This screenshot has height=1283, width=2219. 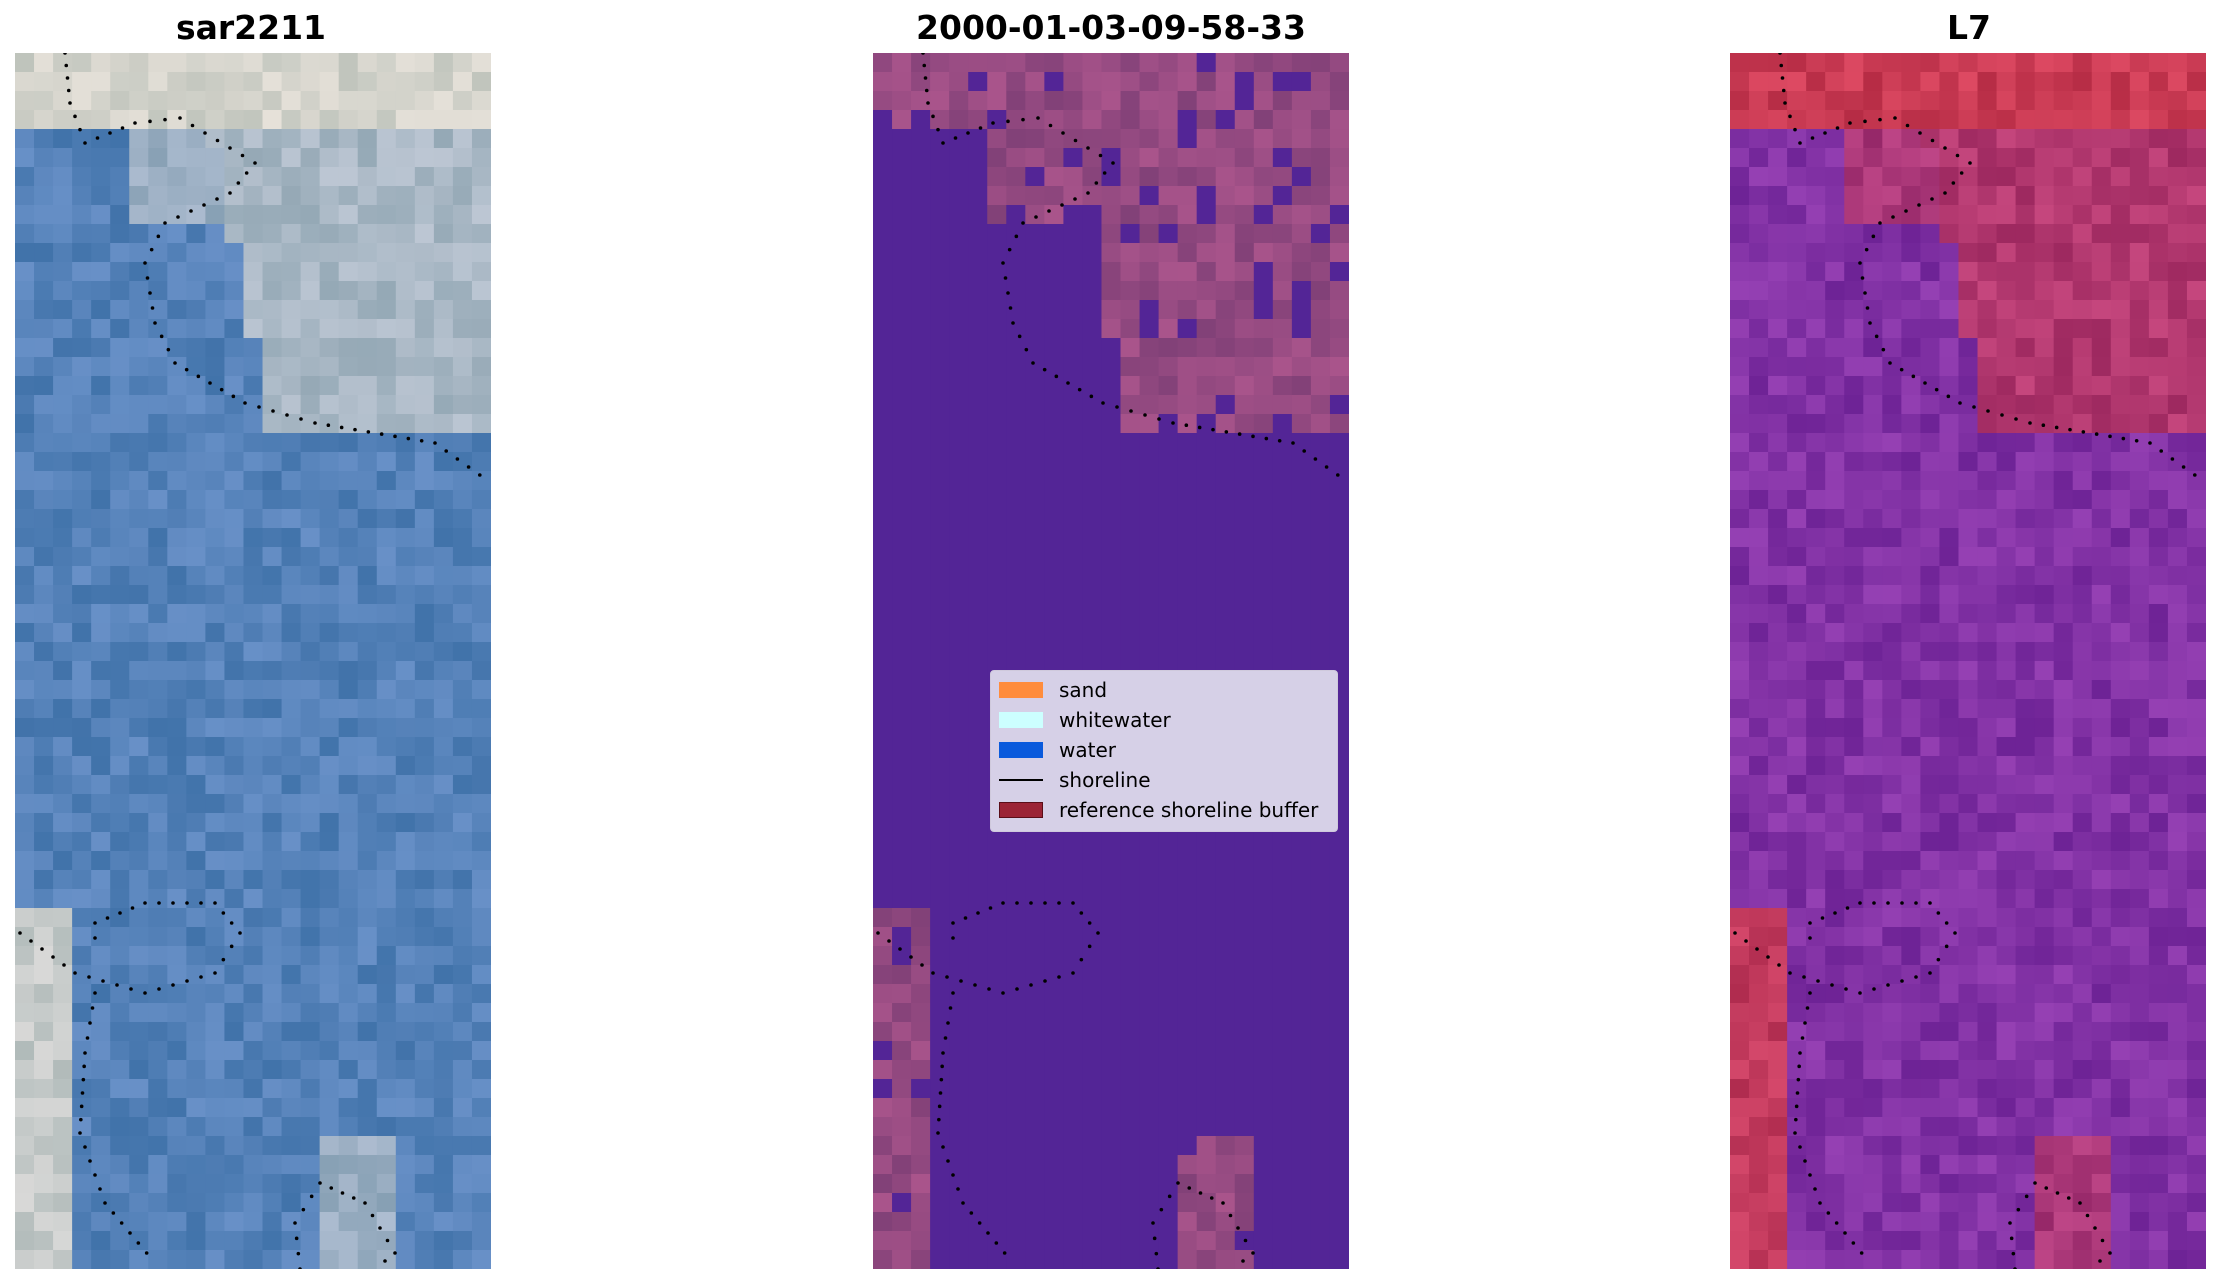 I want to click on legend-label: whitewater, so click(x=1115, y=720).